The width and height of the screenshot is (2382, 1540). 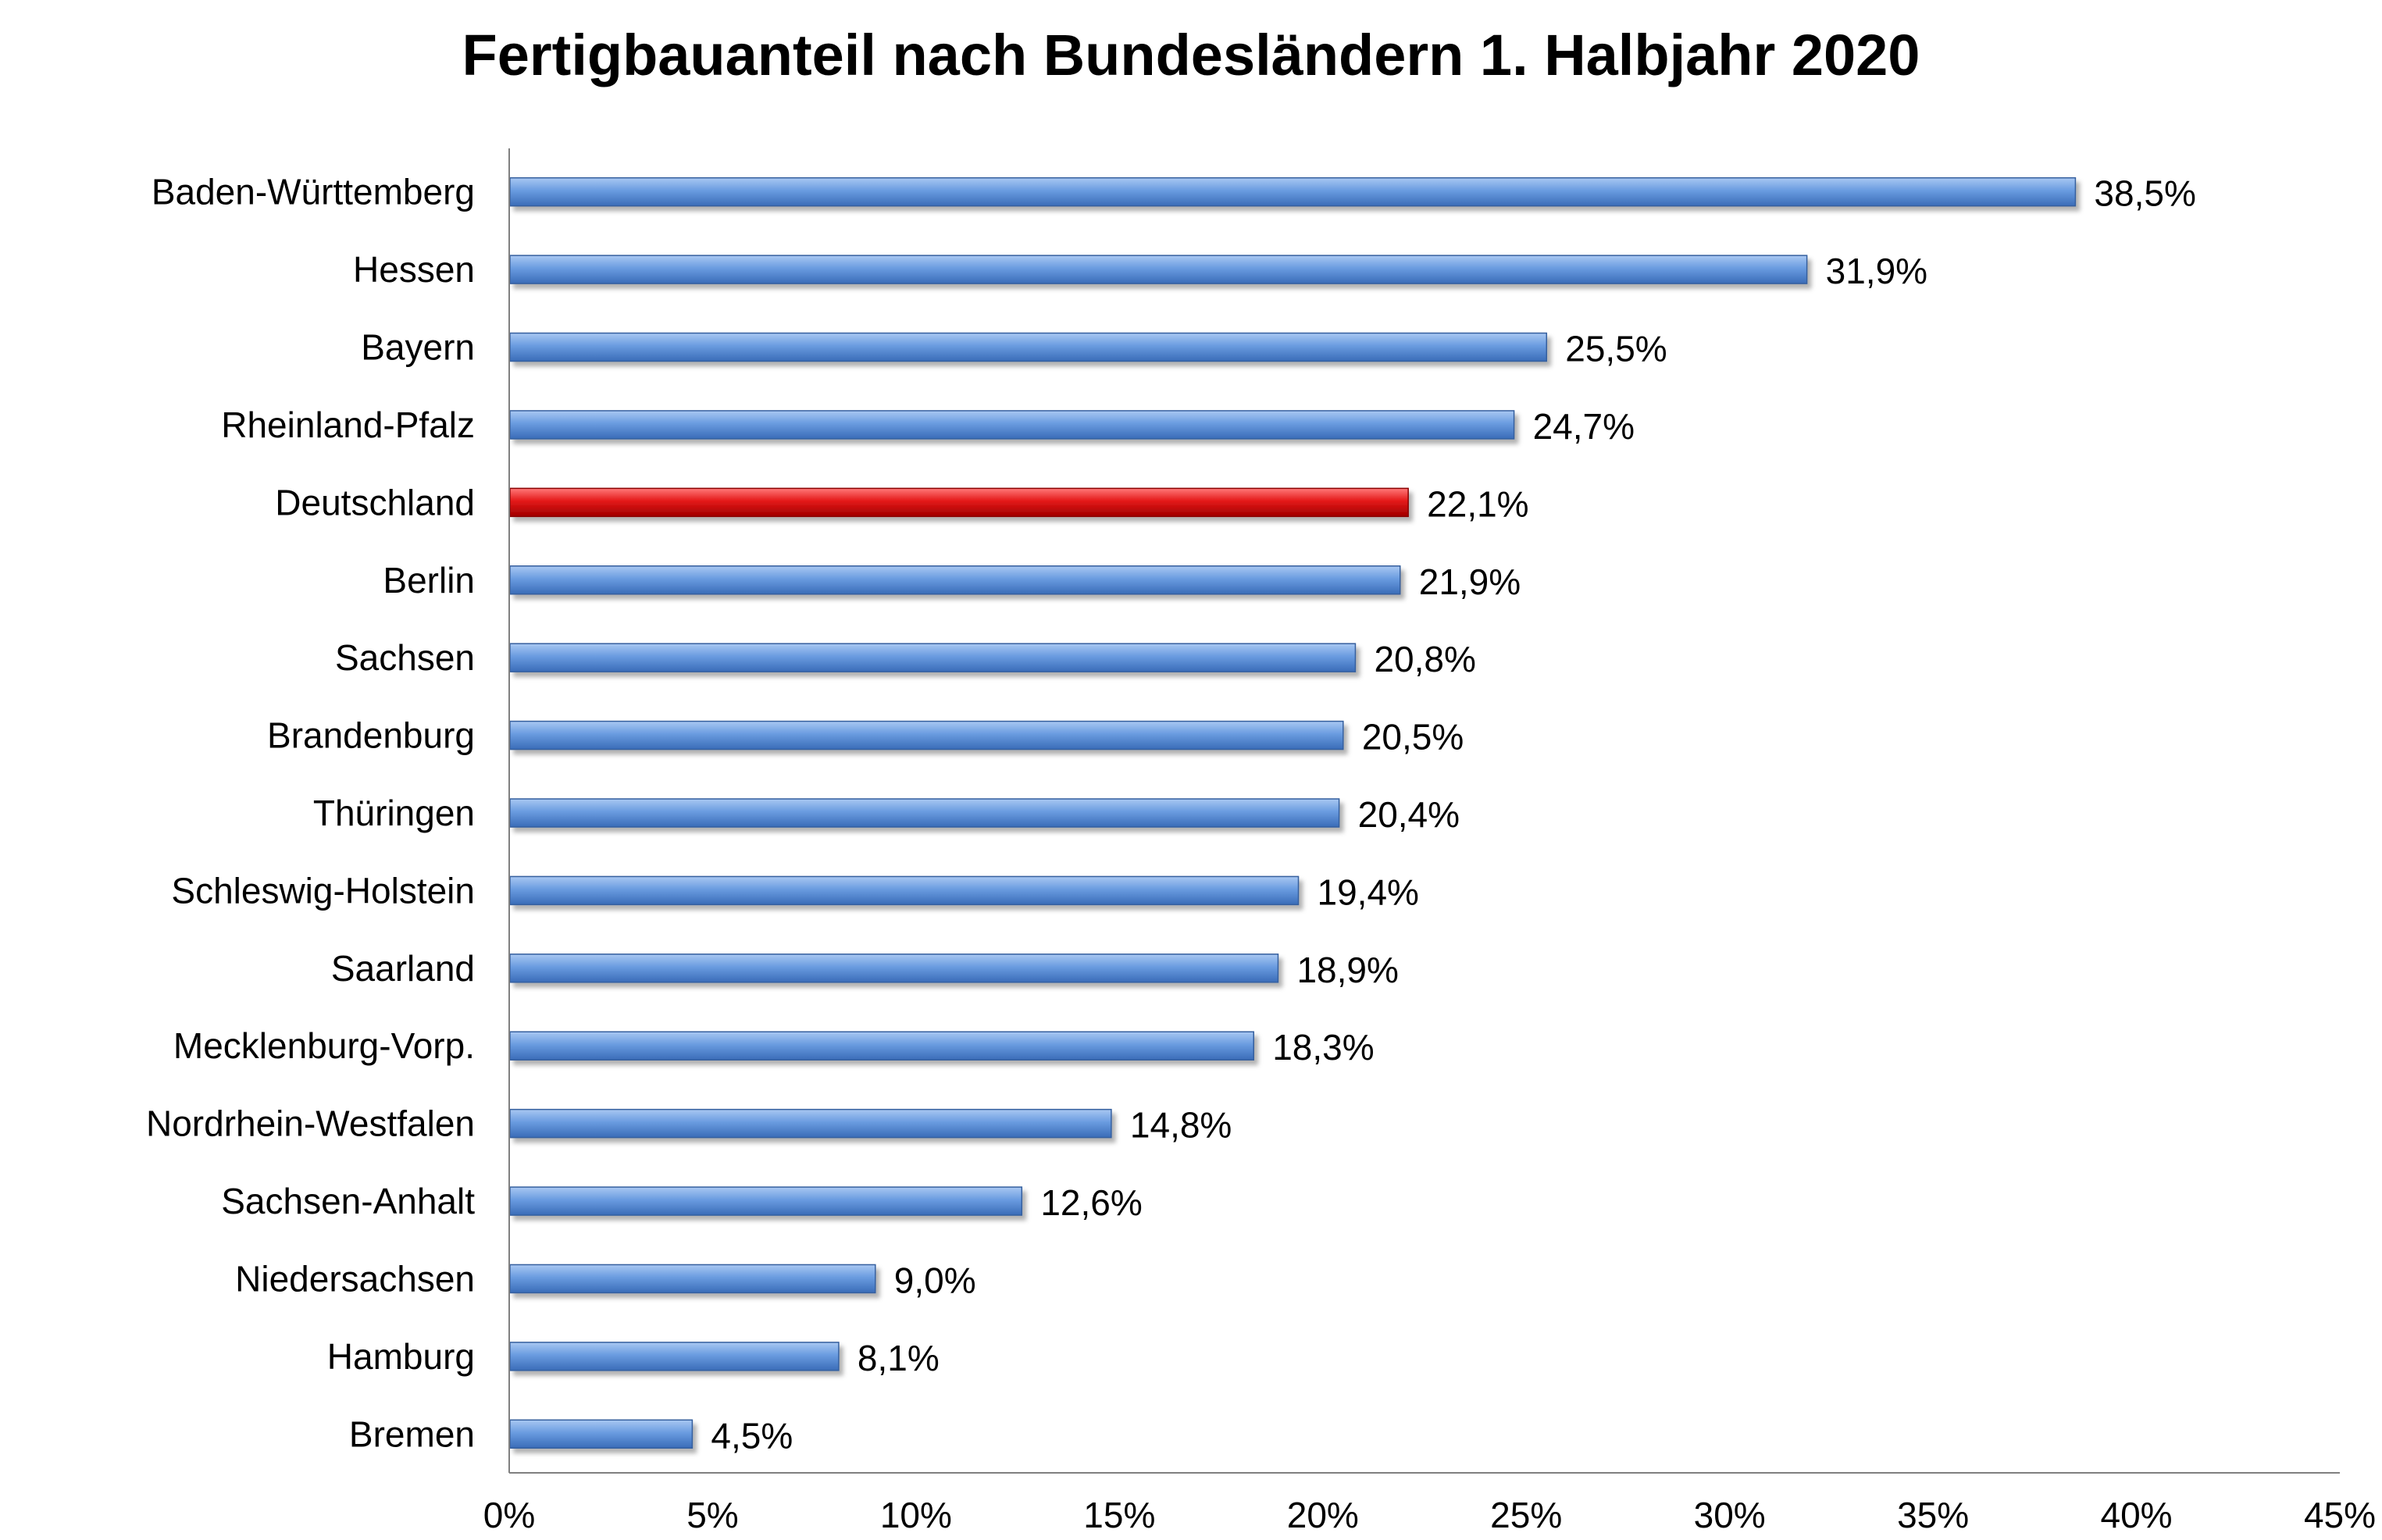 What do you see at coordinates (348, 425) in the screenshot?
I see `category-label: Rheinland-Pfalz` at bounding box center [348, 425].